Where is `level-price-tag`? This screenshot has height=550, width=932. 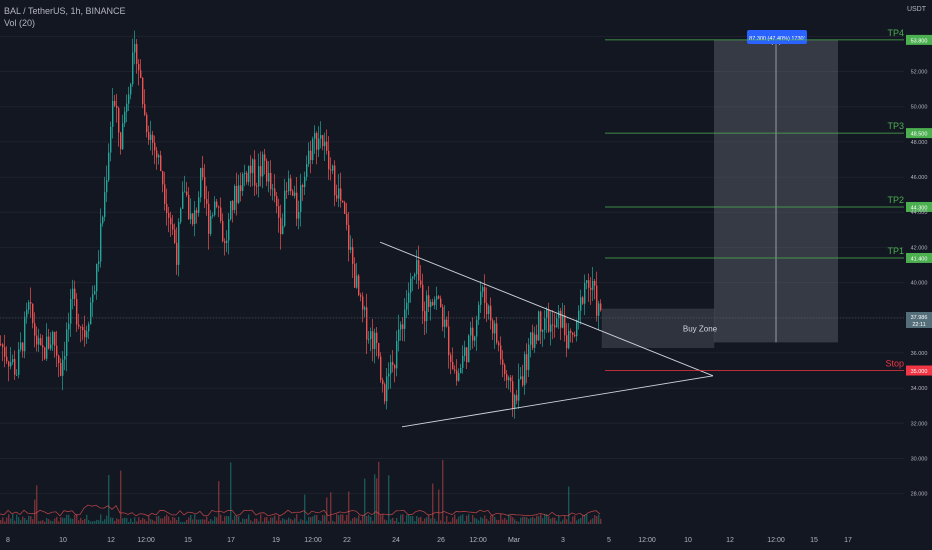 level-price-tag is located at coordinates (919, 206).